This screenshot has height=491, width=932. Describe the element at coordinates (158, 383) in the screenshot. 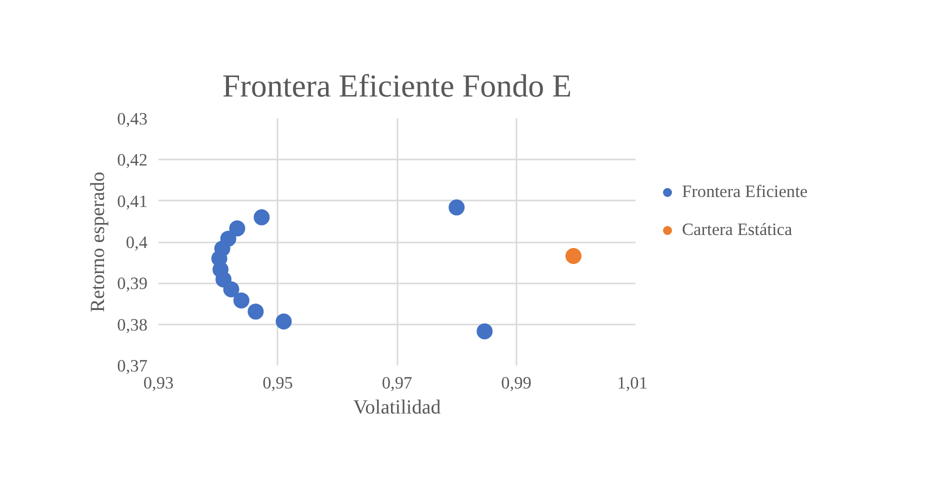

I see `x-tick-label: 0,93` at that location.